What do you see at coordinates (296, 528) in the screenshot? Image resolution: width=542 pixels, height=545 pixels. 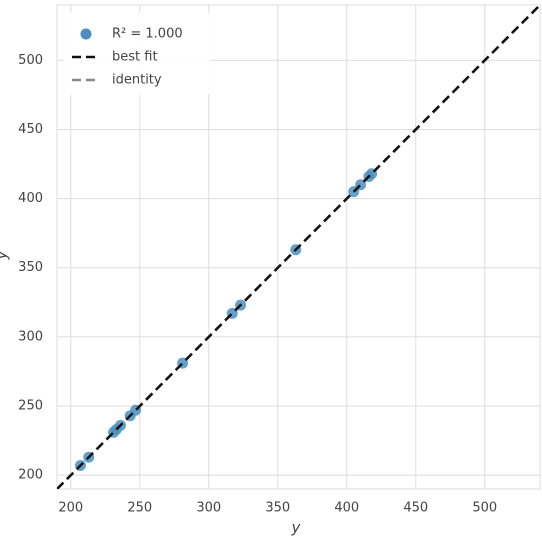 I see `x-axis-label: y` at bounding box center [296, 528].